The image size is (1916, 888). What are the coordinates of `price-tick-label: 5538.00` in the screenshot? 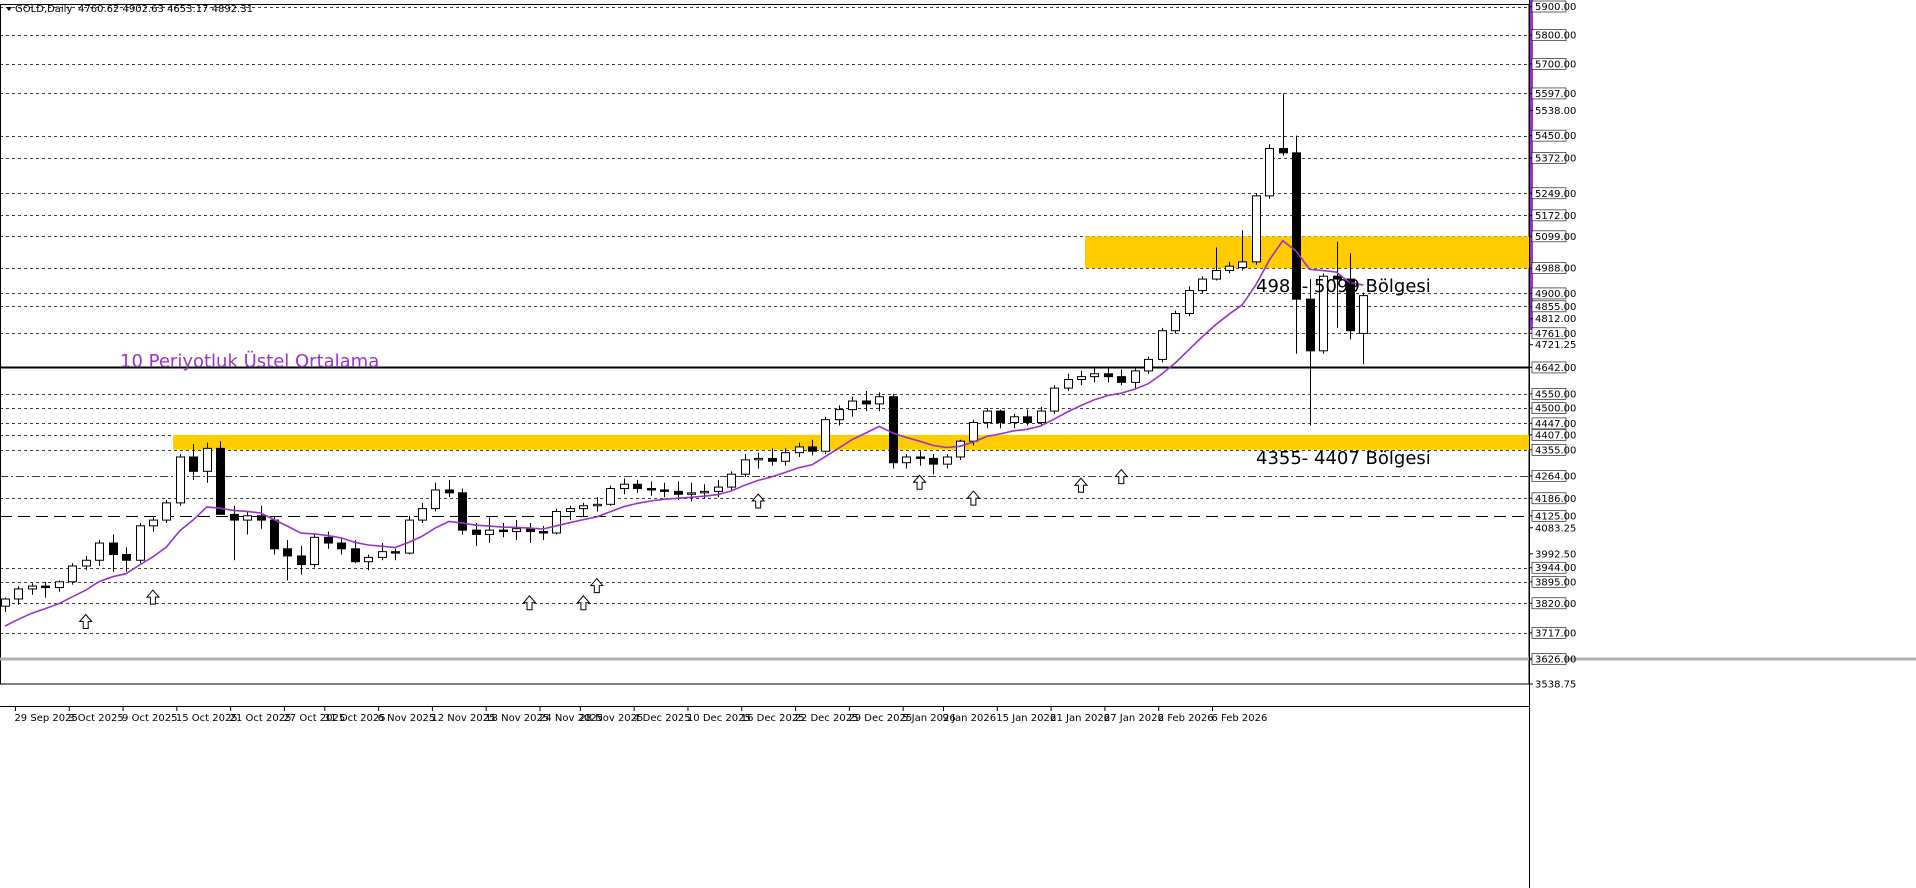 It's located at (1555, 111).